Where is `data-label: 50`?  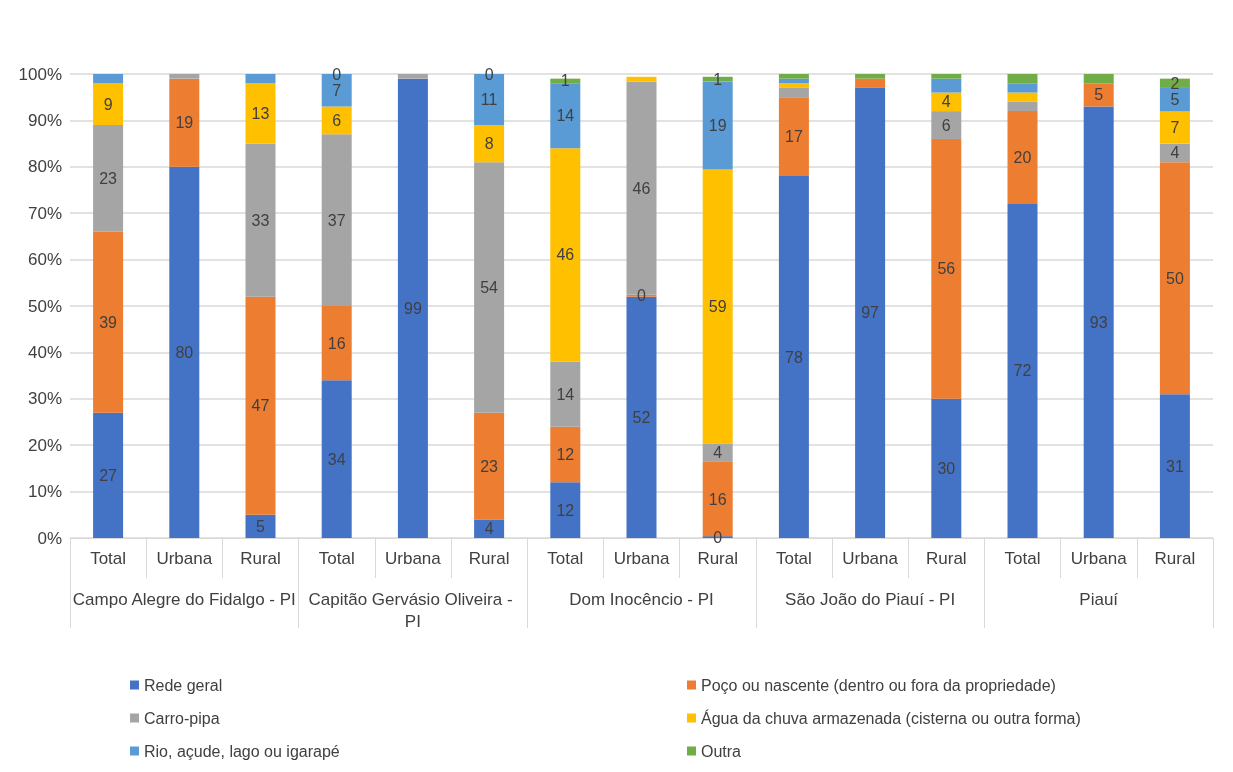 data-label: 50 is located at coordinates (1175, 278).